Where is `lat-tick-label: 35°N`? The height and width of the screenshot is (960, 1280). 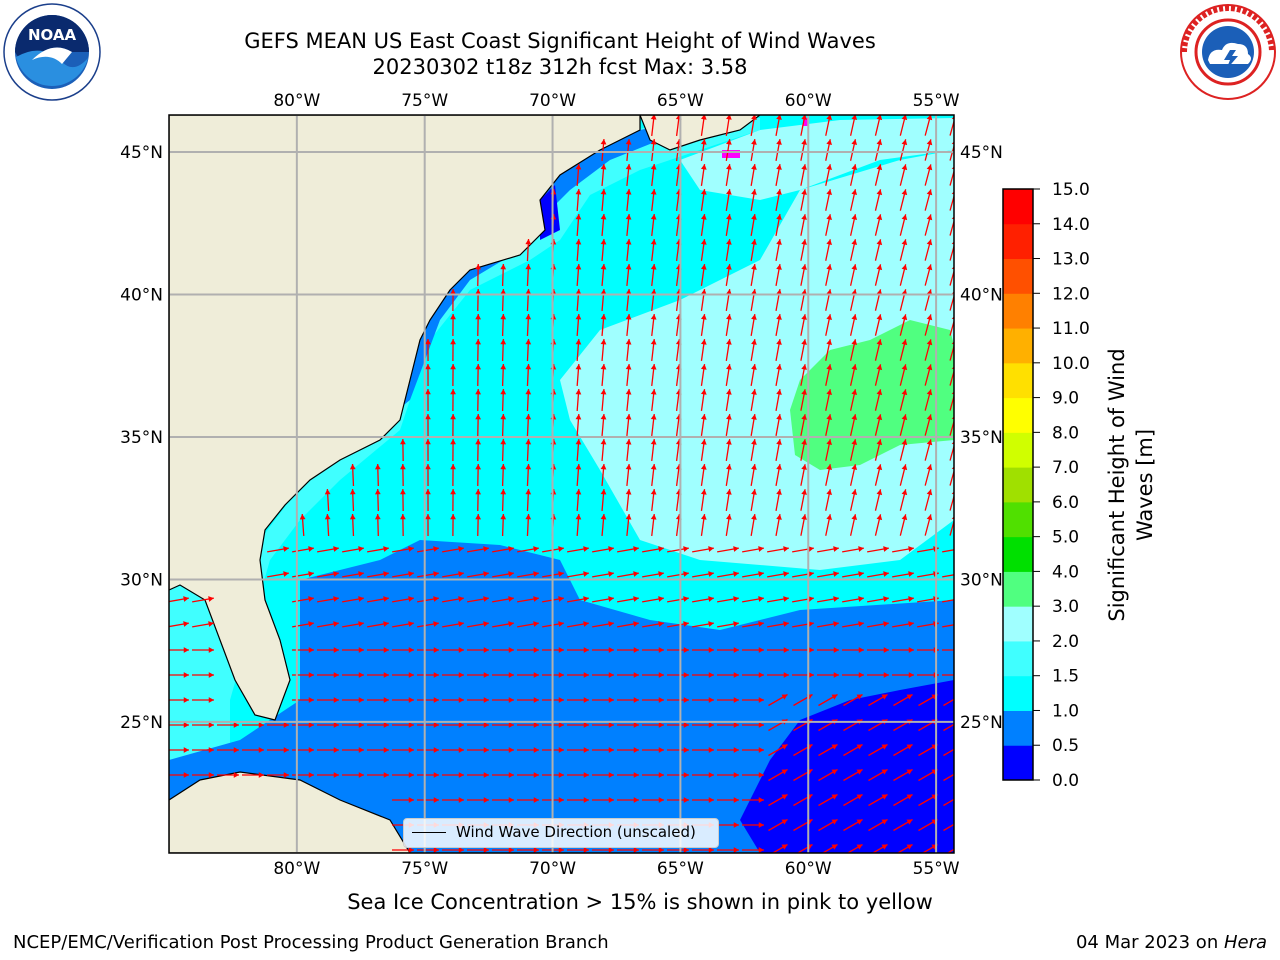
lat-tick-label: 35°N is located at coordinates (141, 438).